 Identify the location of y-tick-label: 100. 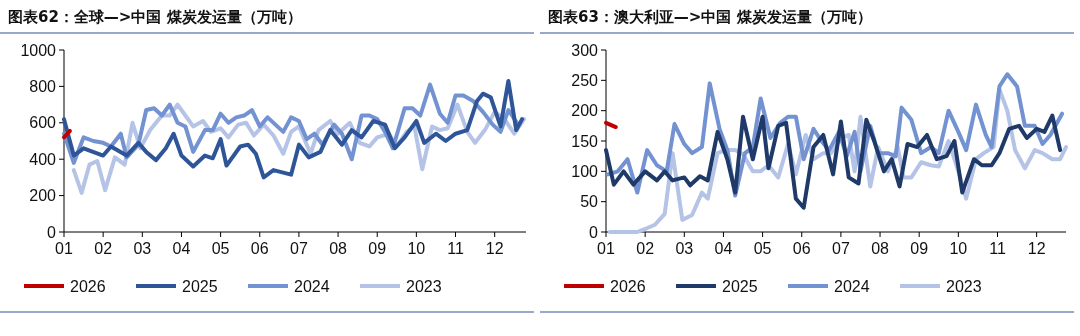
(585, 171).